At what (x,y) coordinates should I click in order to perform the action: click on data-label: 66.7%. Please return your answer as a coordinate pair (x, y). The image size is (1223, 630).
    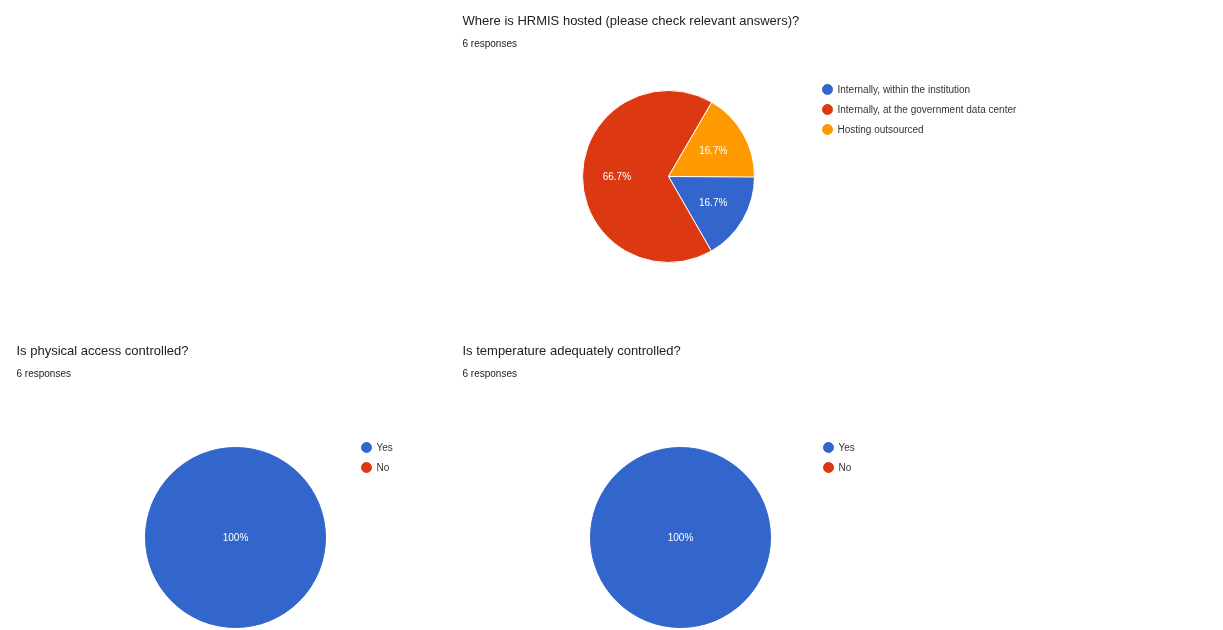
    Looking at the image, I should click on (617, 176).